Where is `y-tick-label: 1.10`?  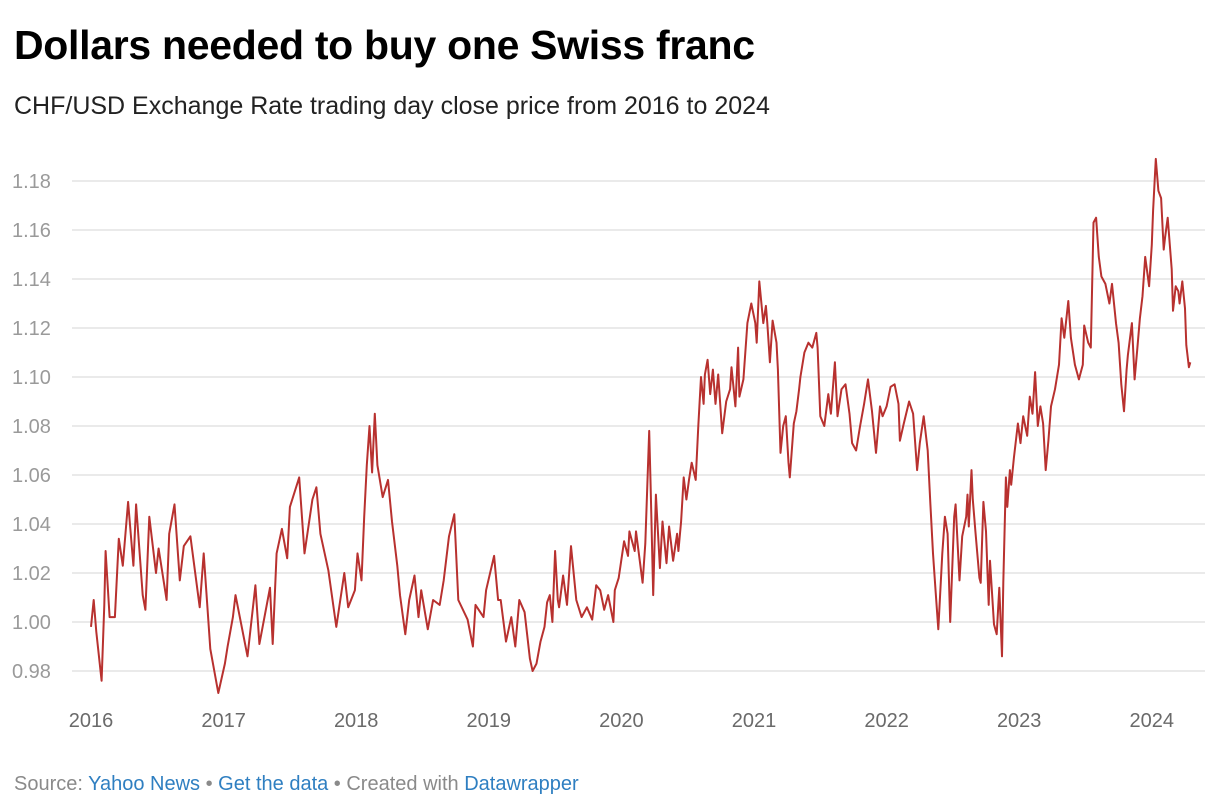 y-tick-label: 1.10 is located at coordinates (31, 378).